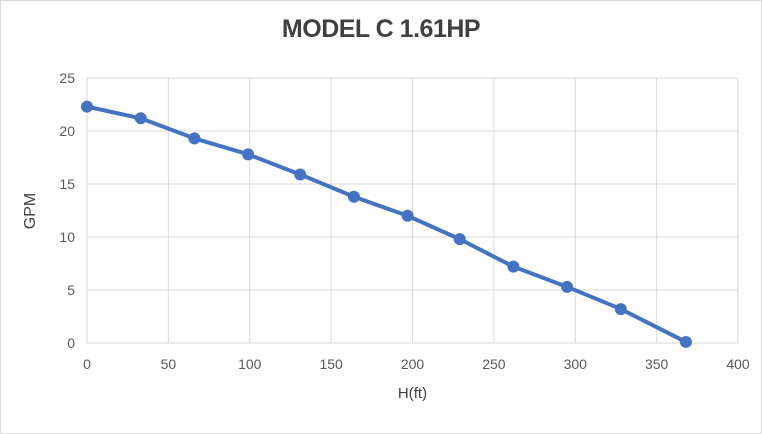 This screenshot has width=762, height=434. What do you see at coordinates (331, 364) in the screenshot?
I see `x-tick-label: 150` at bounding box center [331, 364].